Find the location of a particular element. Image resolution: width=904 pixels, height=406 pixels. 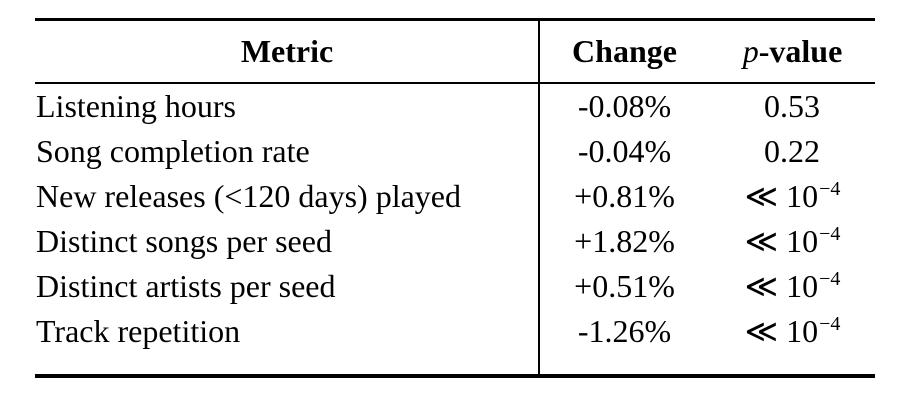

table-row: Song completion rate -0.04% 0.22 is located at coordinates (455, 151).